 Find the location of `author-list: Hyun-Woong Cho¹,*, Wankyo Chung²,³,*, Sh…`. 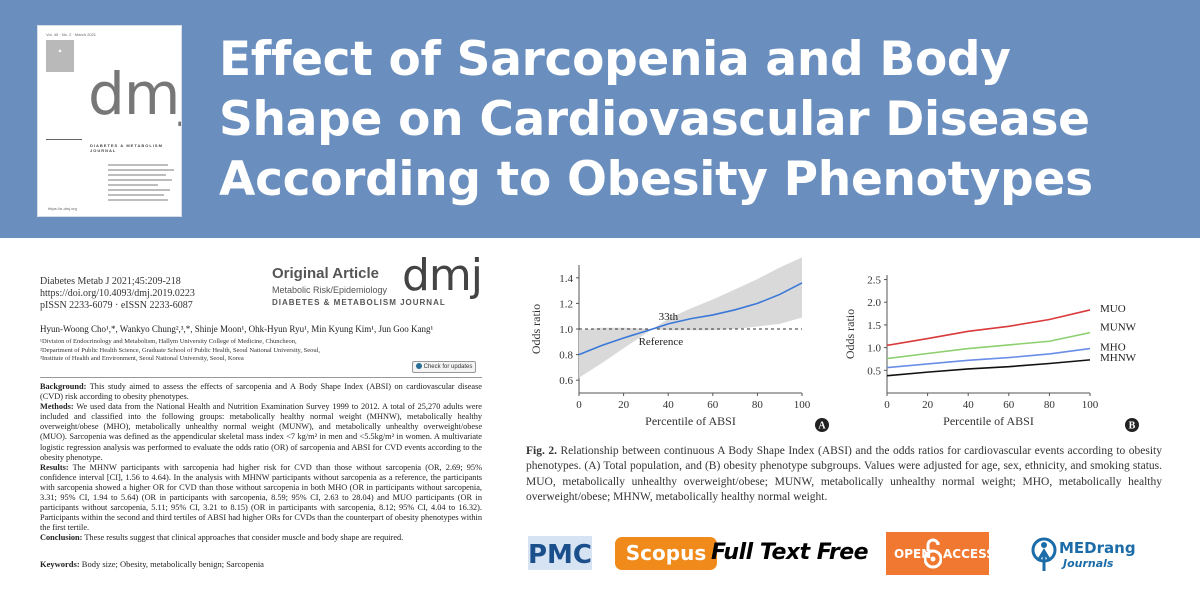

author-list: Hyun-Woong Cho¹,*, Wankyo Chung²,³,*, Sh… is located at coordinates (237, 329).